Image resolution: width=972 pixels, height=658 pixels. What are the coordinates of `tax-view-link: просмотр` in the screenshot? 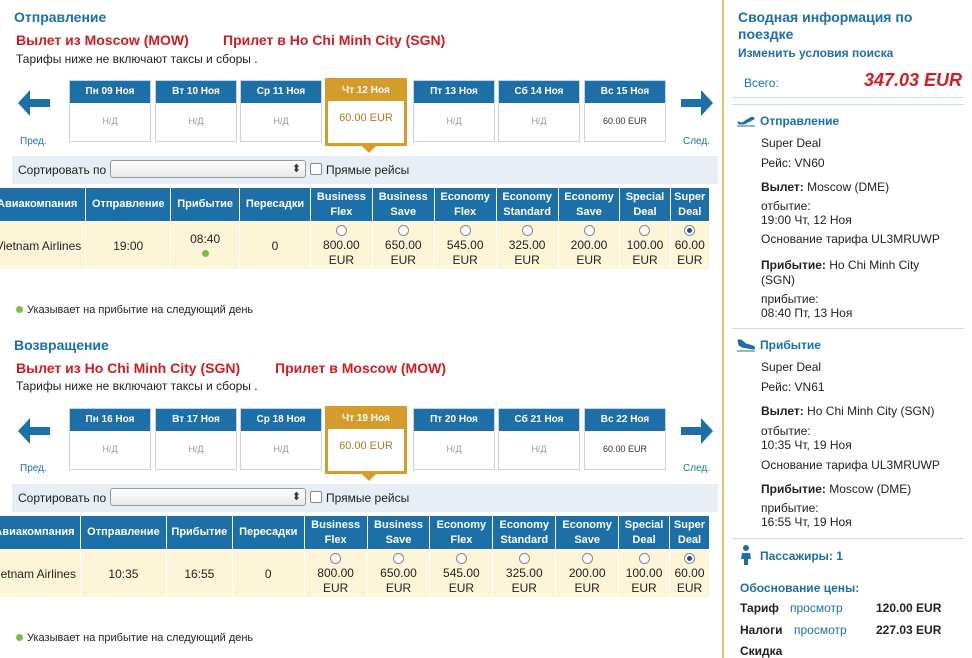 It's located at (820, 630).